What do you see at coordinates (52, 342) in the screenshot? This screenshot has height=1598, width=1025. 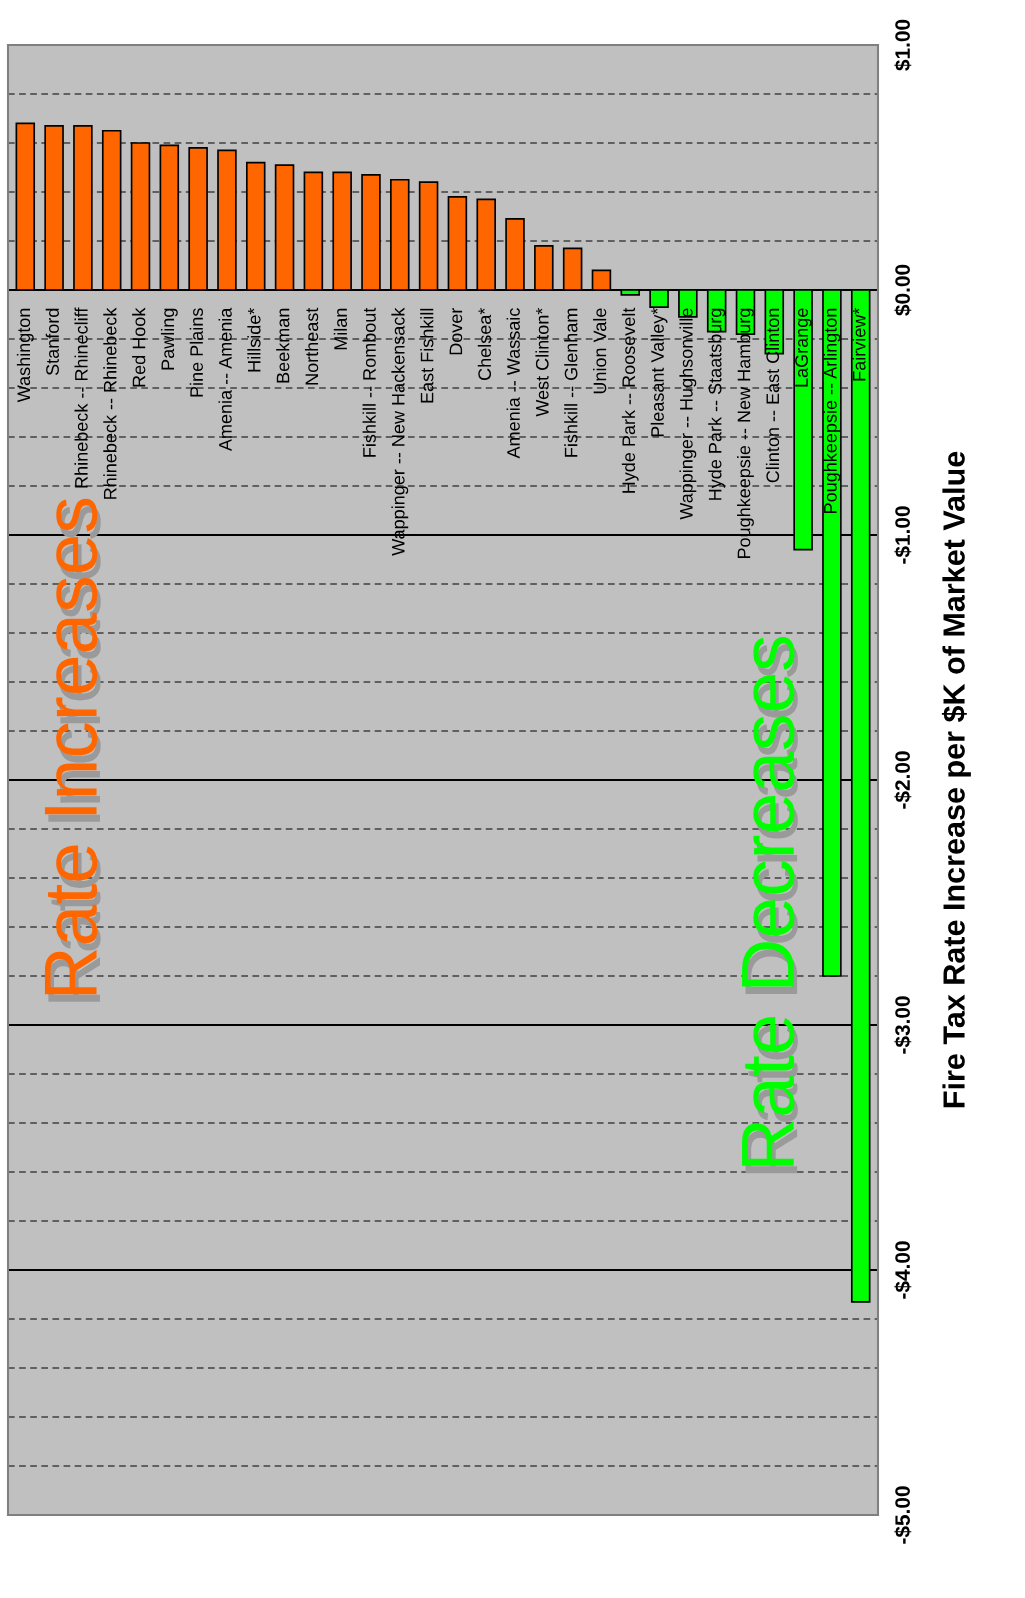 I see `x-tick-label: Stanford` at bounding box center [52, 342].